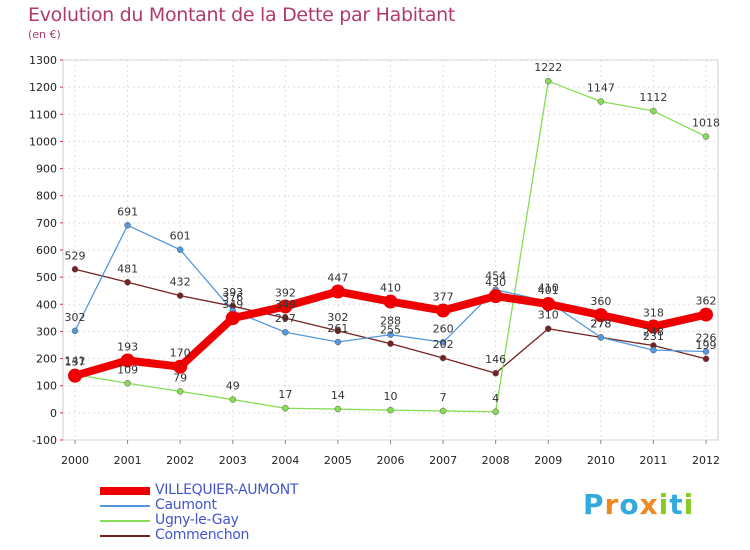  I want to click on x-tick-label: 2006, so click(391, 460).